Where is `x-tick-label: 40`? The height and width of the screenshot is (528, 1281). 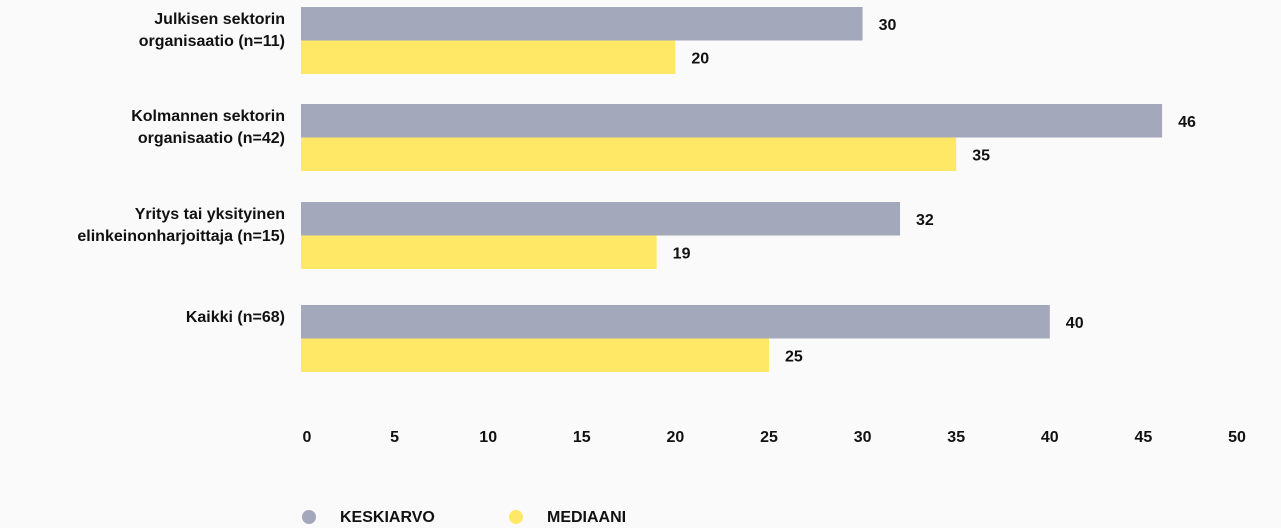
x-tick-label: 40 is located at coordinates (1050, 437).